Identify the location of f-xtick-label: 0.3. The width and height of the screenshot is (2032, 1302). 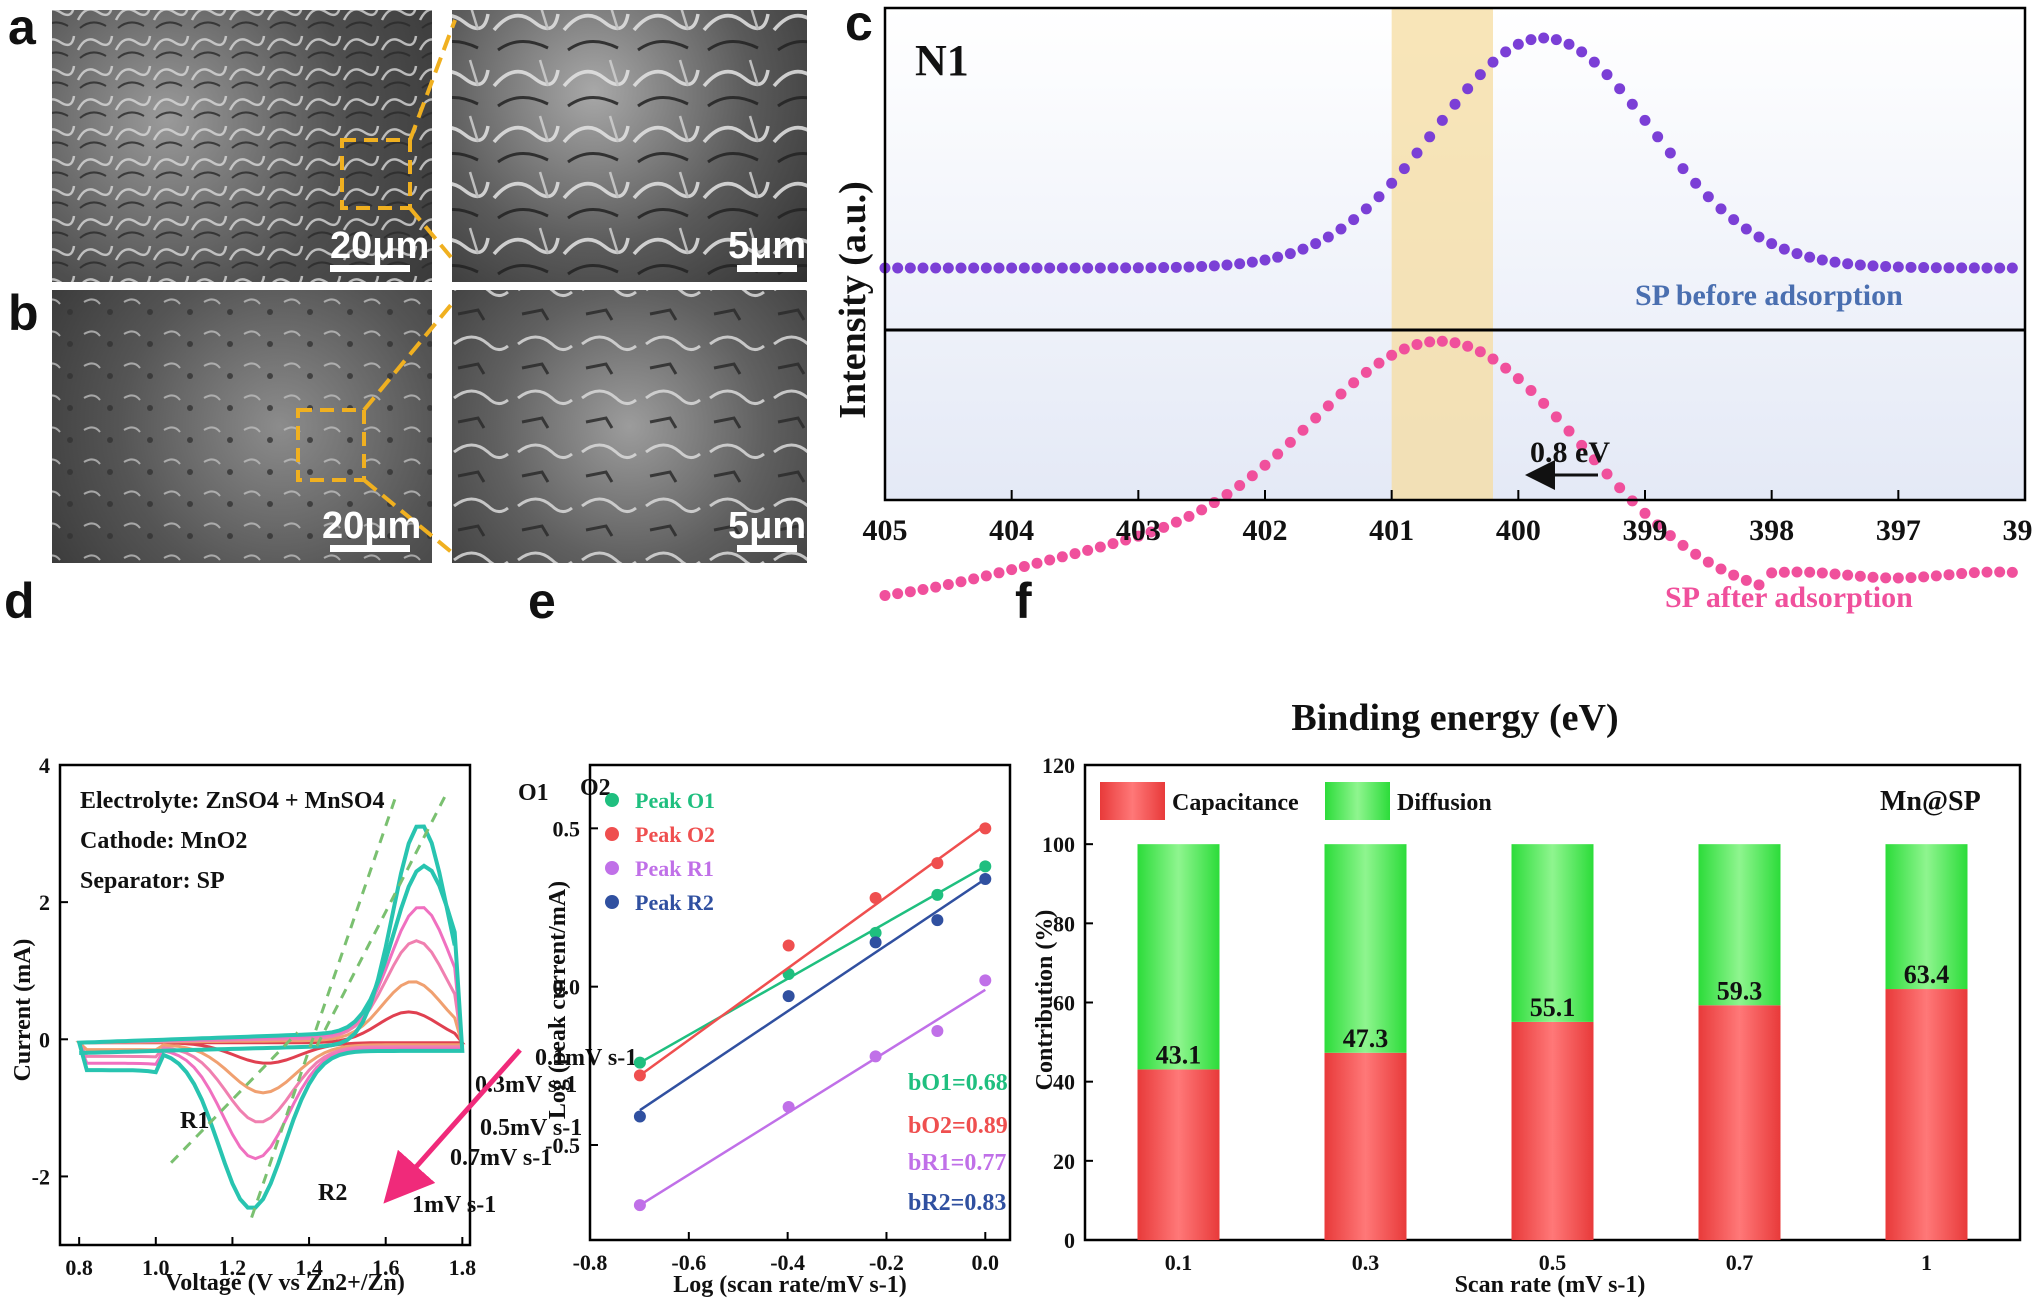
(1366, 1262).